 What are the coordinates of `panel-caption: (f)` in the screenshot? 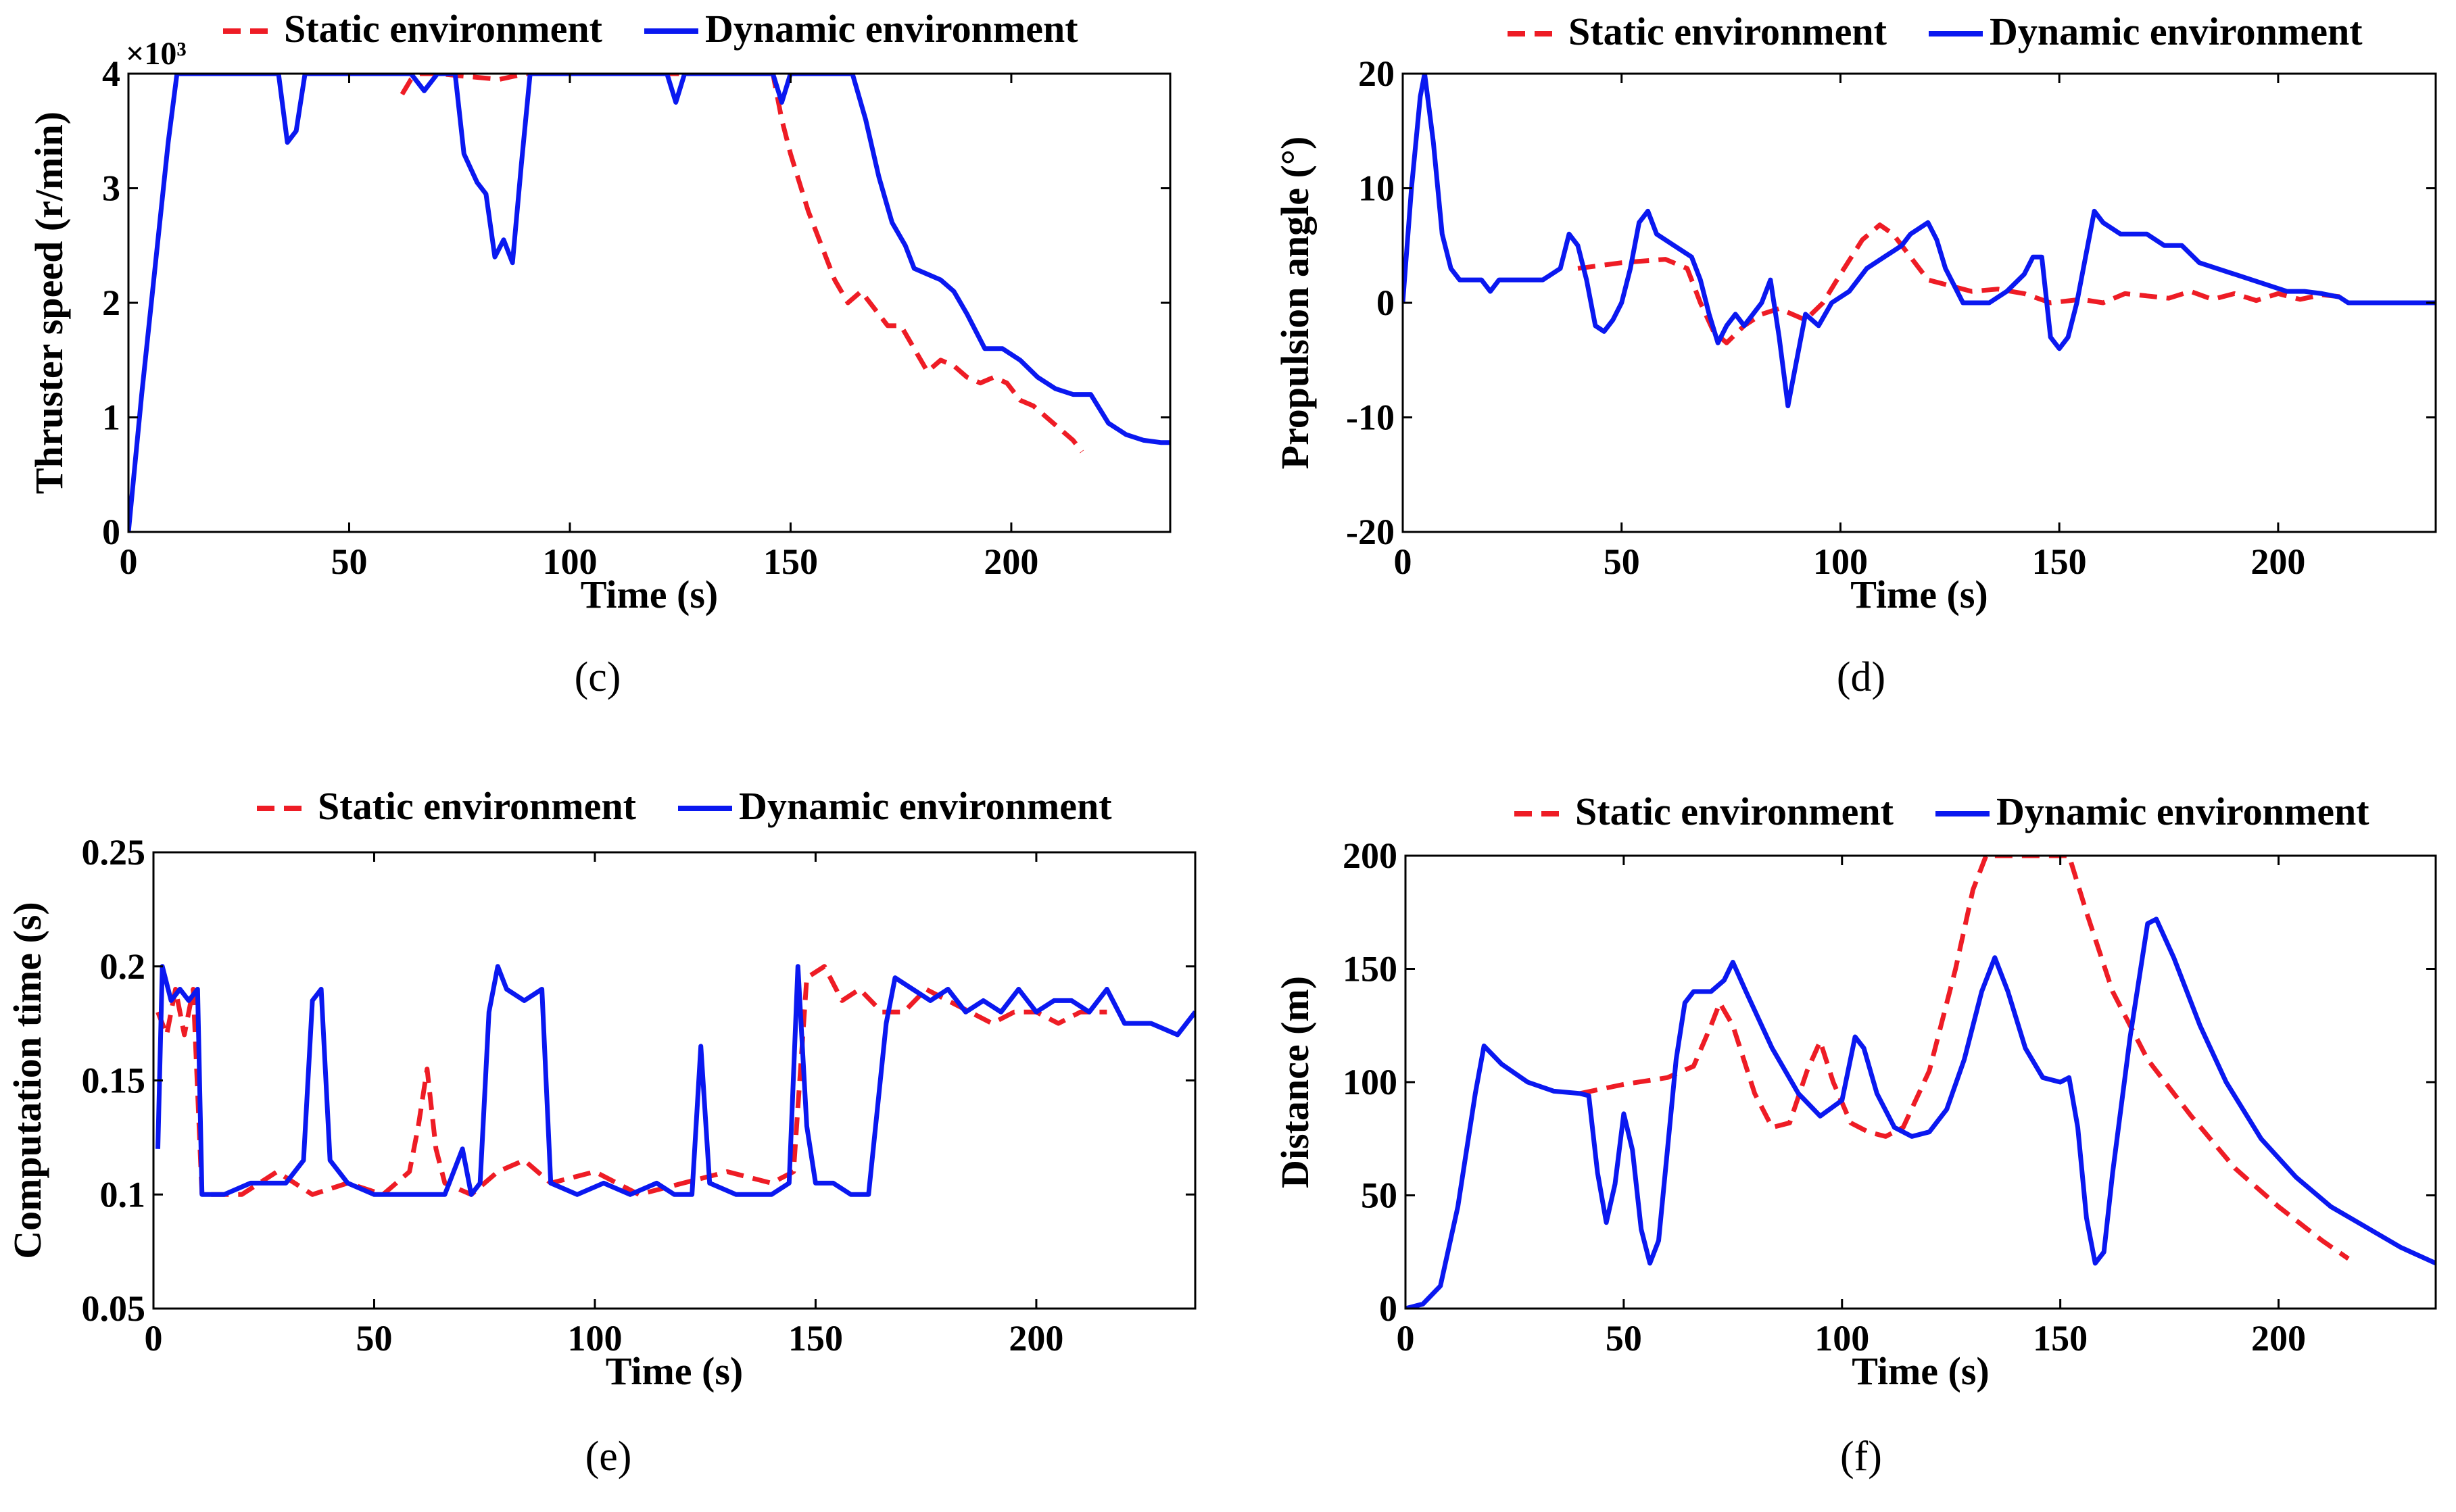 It's located at (1861, 1457).